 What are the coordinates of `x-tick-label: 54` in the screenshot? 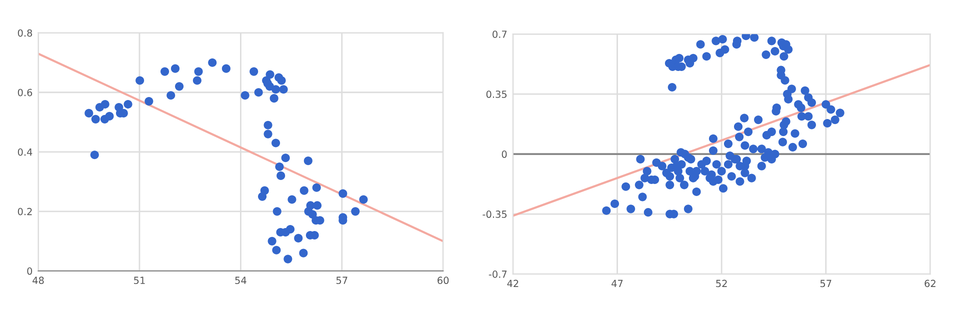 It's located at (240, 280).